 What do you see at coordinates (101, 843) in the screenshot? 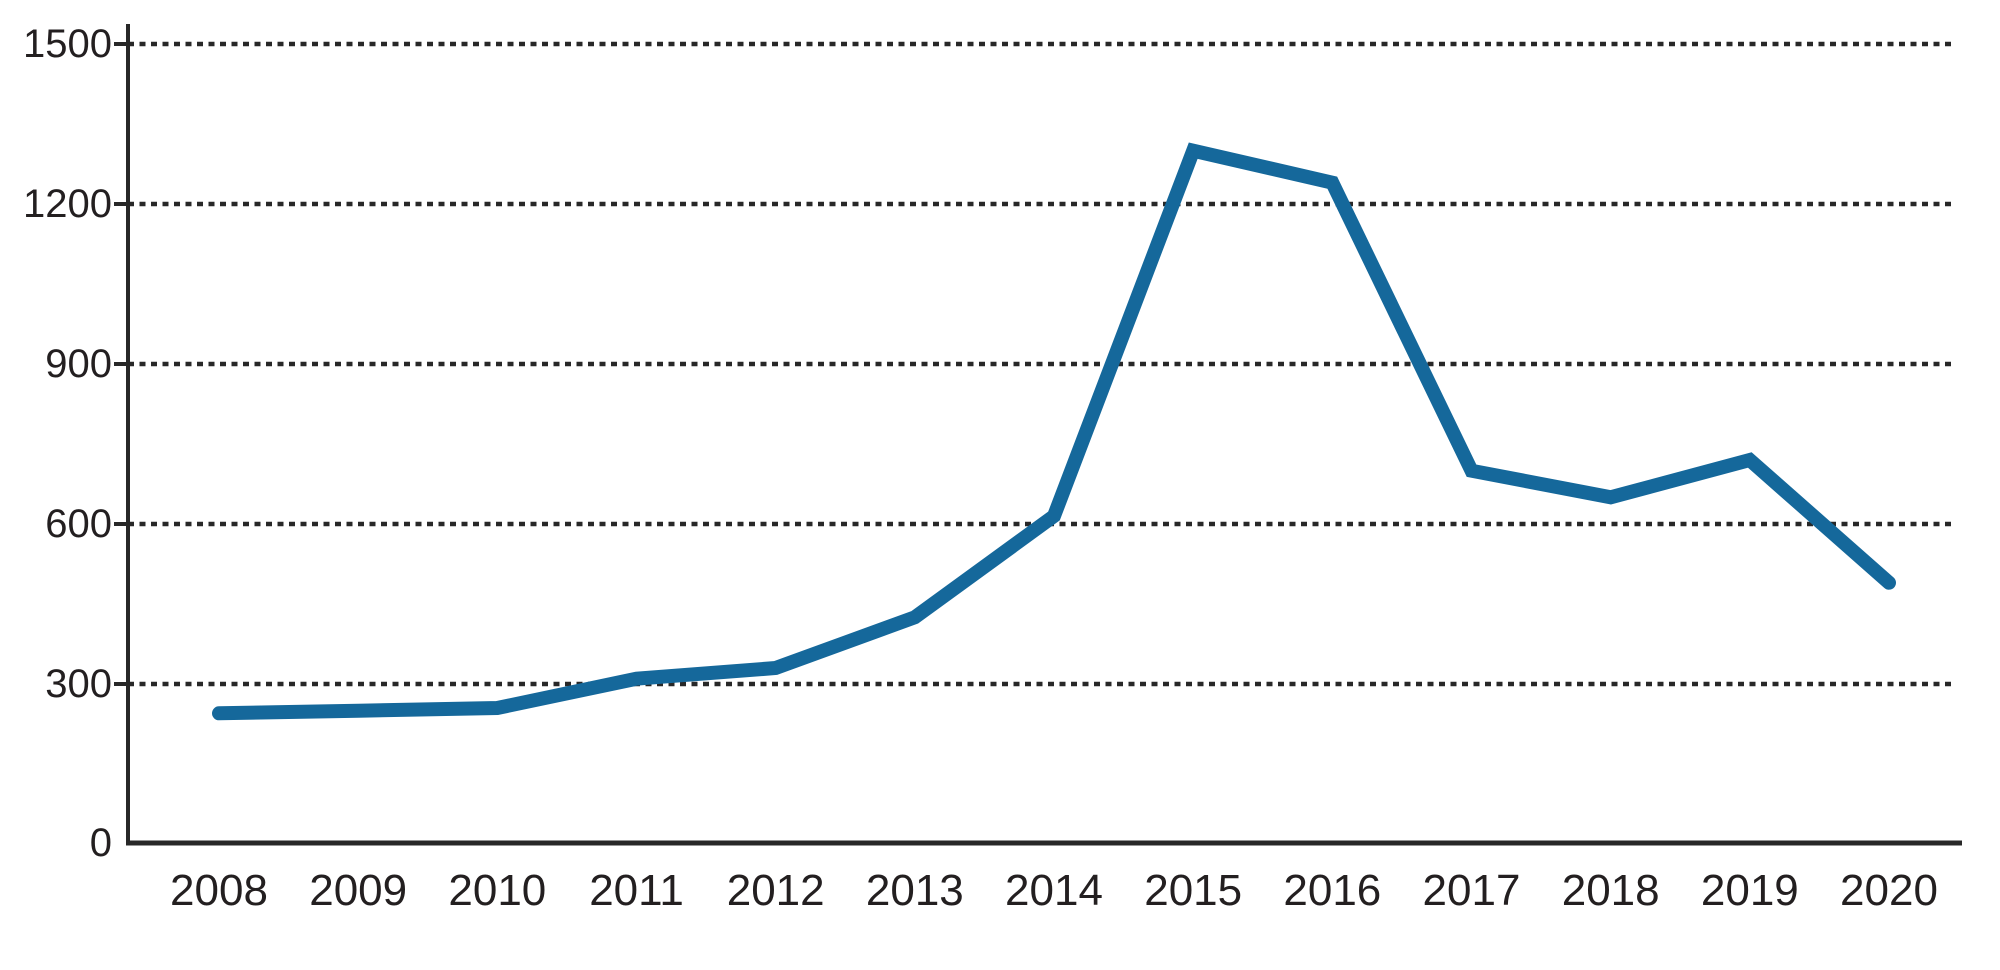
I see `y-tick-label-0: 0` at bounding box center [101, 843].